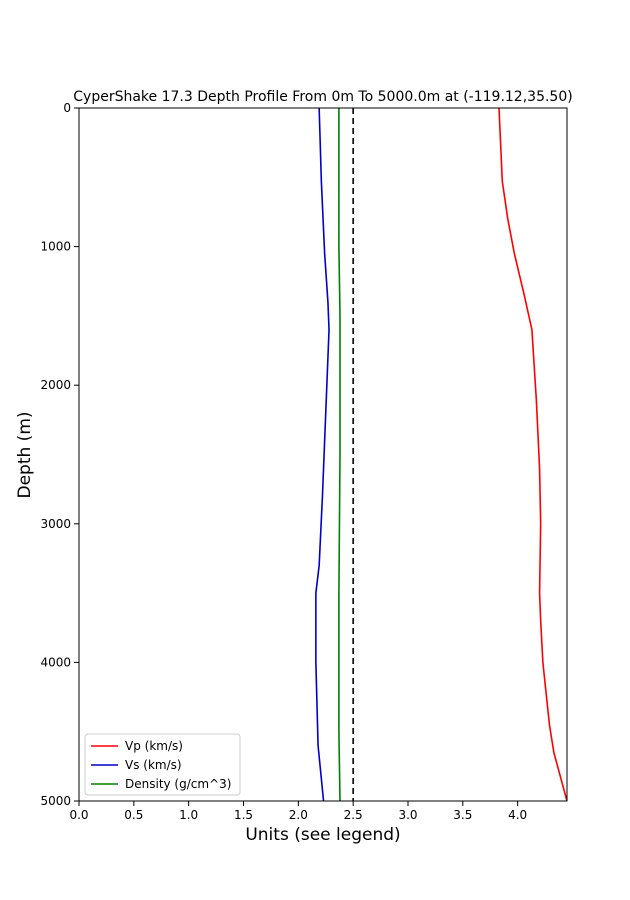  I want to click on y-tick-label: 4000, so click(55, 662).